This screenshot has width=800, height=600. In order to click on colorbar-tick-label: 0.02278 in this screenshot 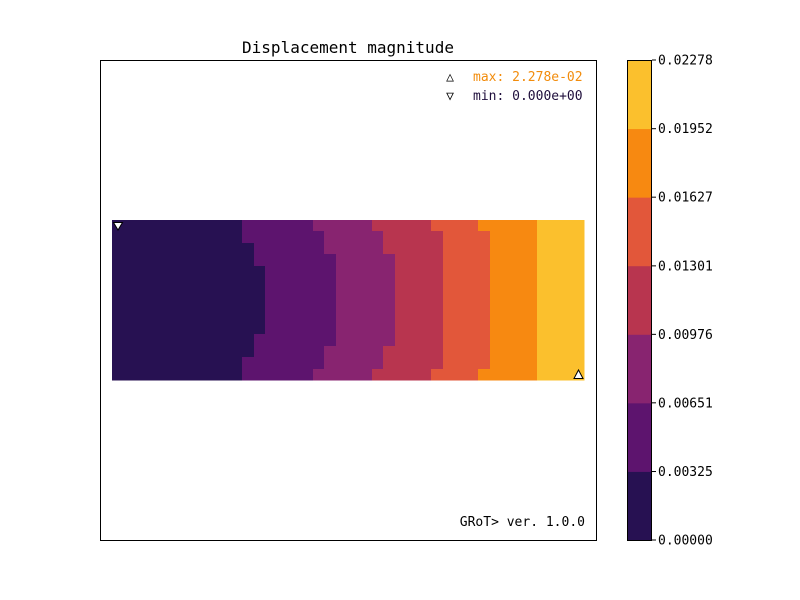, I will do `click(685, 61)`.